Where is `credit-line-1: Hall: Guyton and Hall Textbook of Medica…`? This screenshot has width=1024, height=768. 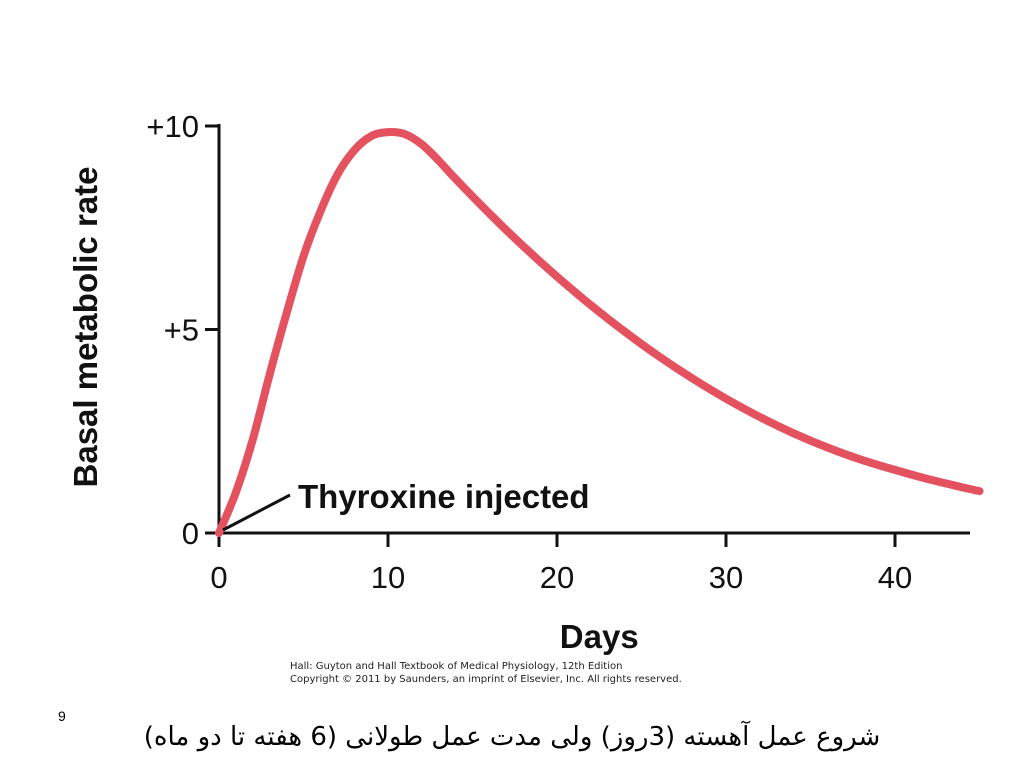
credit-line-1: Hall: Guyton and Hall Textbook of Medica… is located at coordinates (456, 666).